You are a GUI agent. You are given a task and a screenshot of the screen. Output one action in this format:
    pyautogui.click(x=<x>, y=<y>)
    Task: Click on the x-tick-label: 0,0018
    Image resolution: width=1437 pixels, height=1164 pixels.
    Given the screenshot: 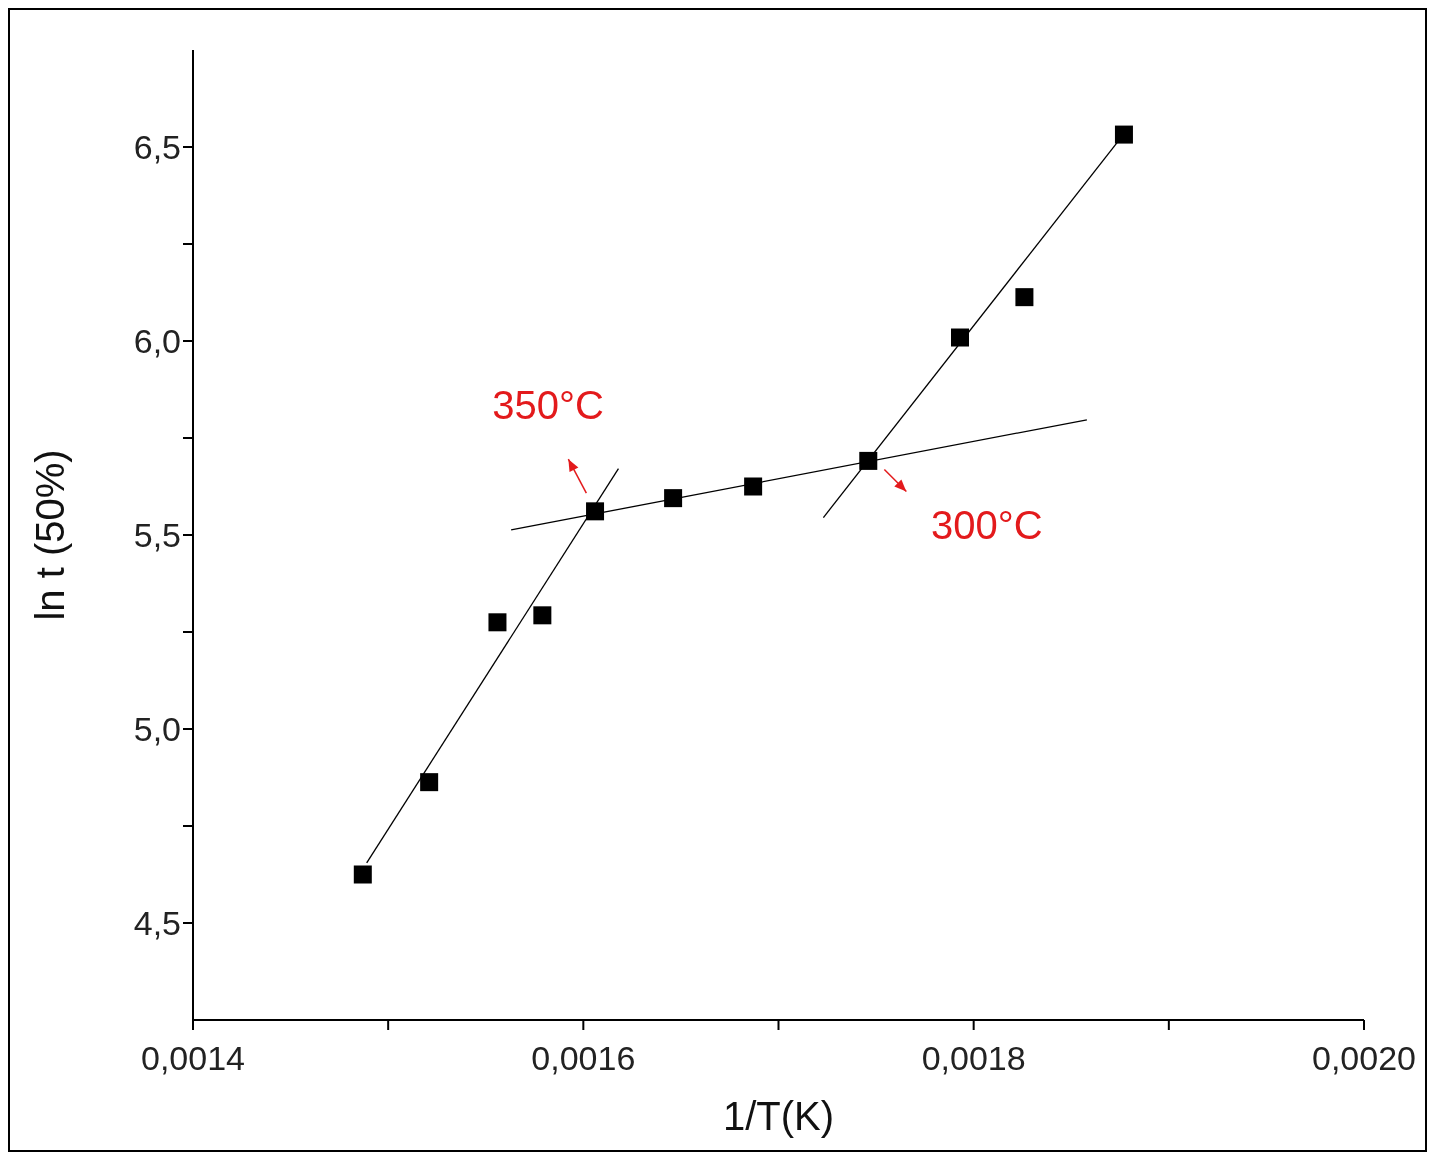 What is the action you would take?
    pyautogui.click(x=973, y=1058)
    